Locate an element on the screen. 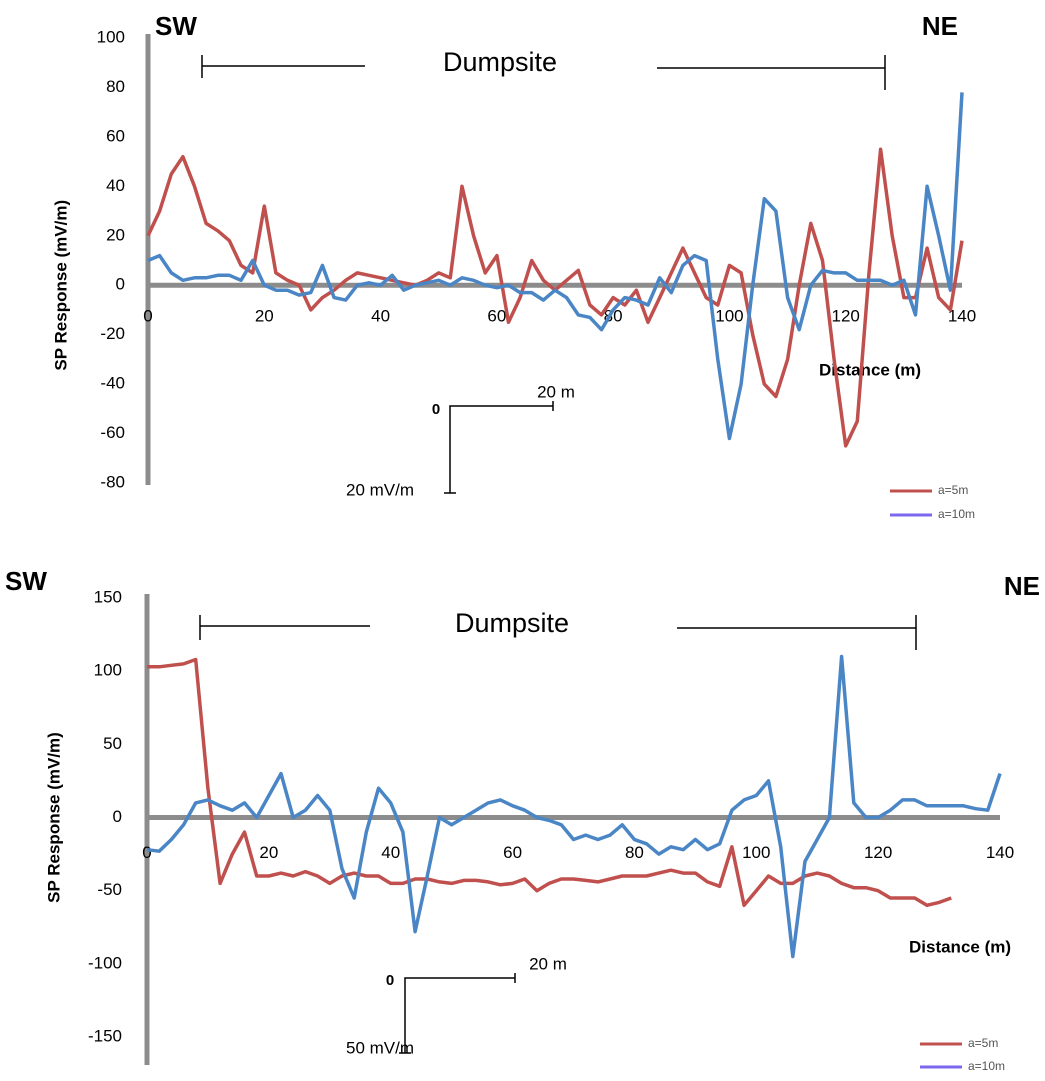 The height and width of the screenshot is (1081, 1045). y-tick-label: -80 is located at coordinates (112, 481).